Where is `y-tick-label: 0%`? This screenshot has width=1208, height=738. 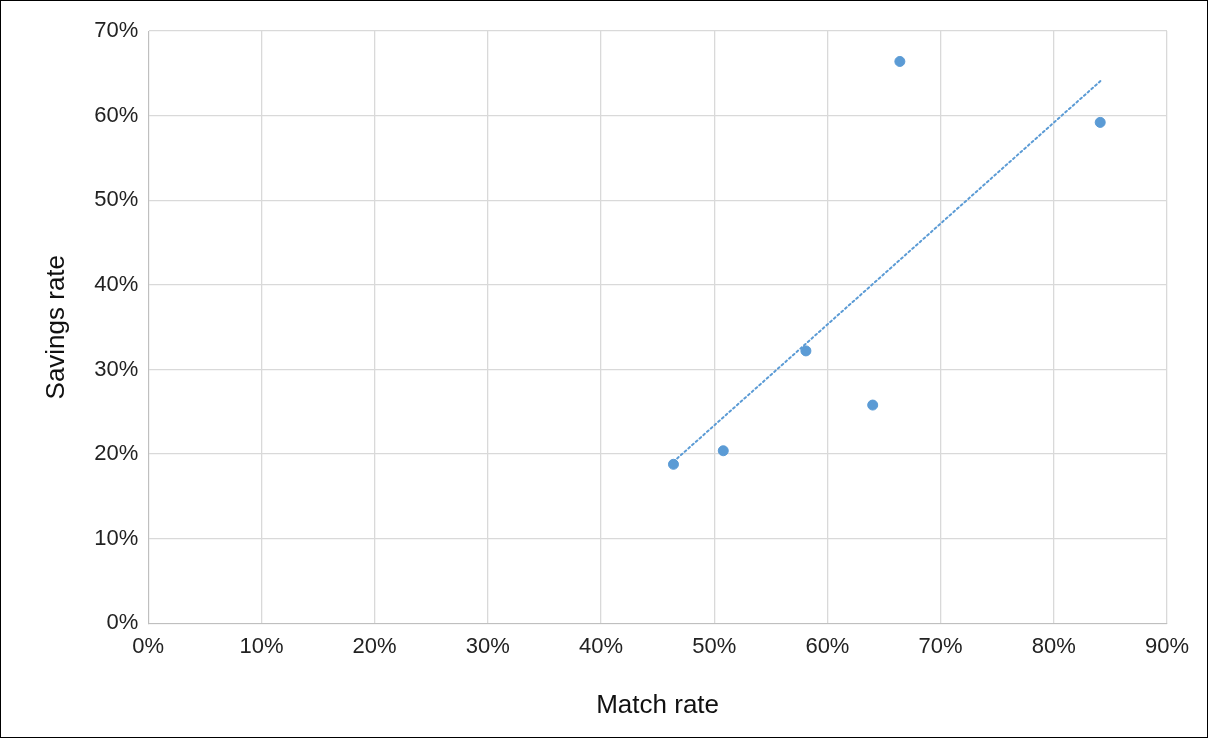 y-tick-label: 0% is located at coordinates (122, 622).